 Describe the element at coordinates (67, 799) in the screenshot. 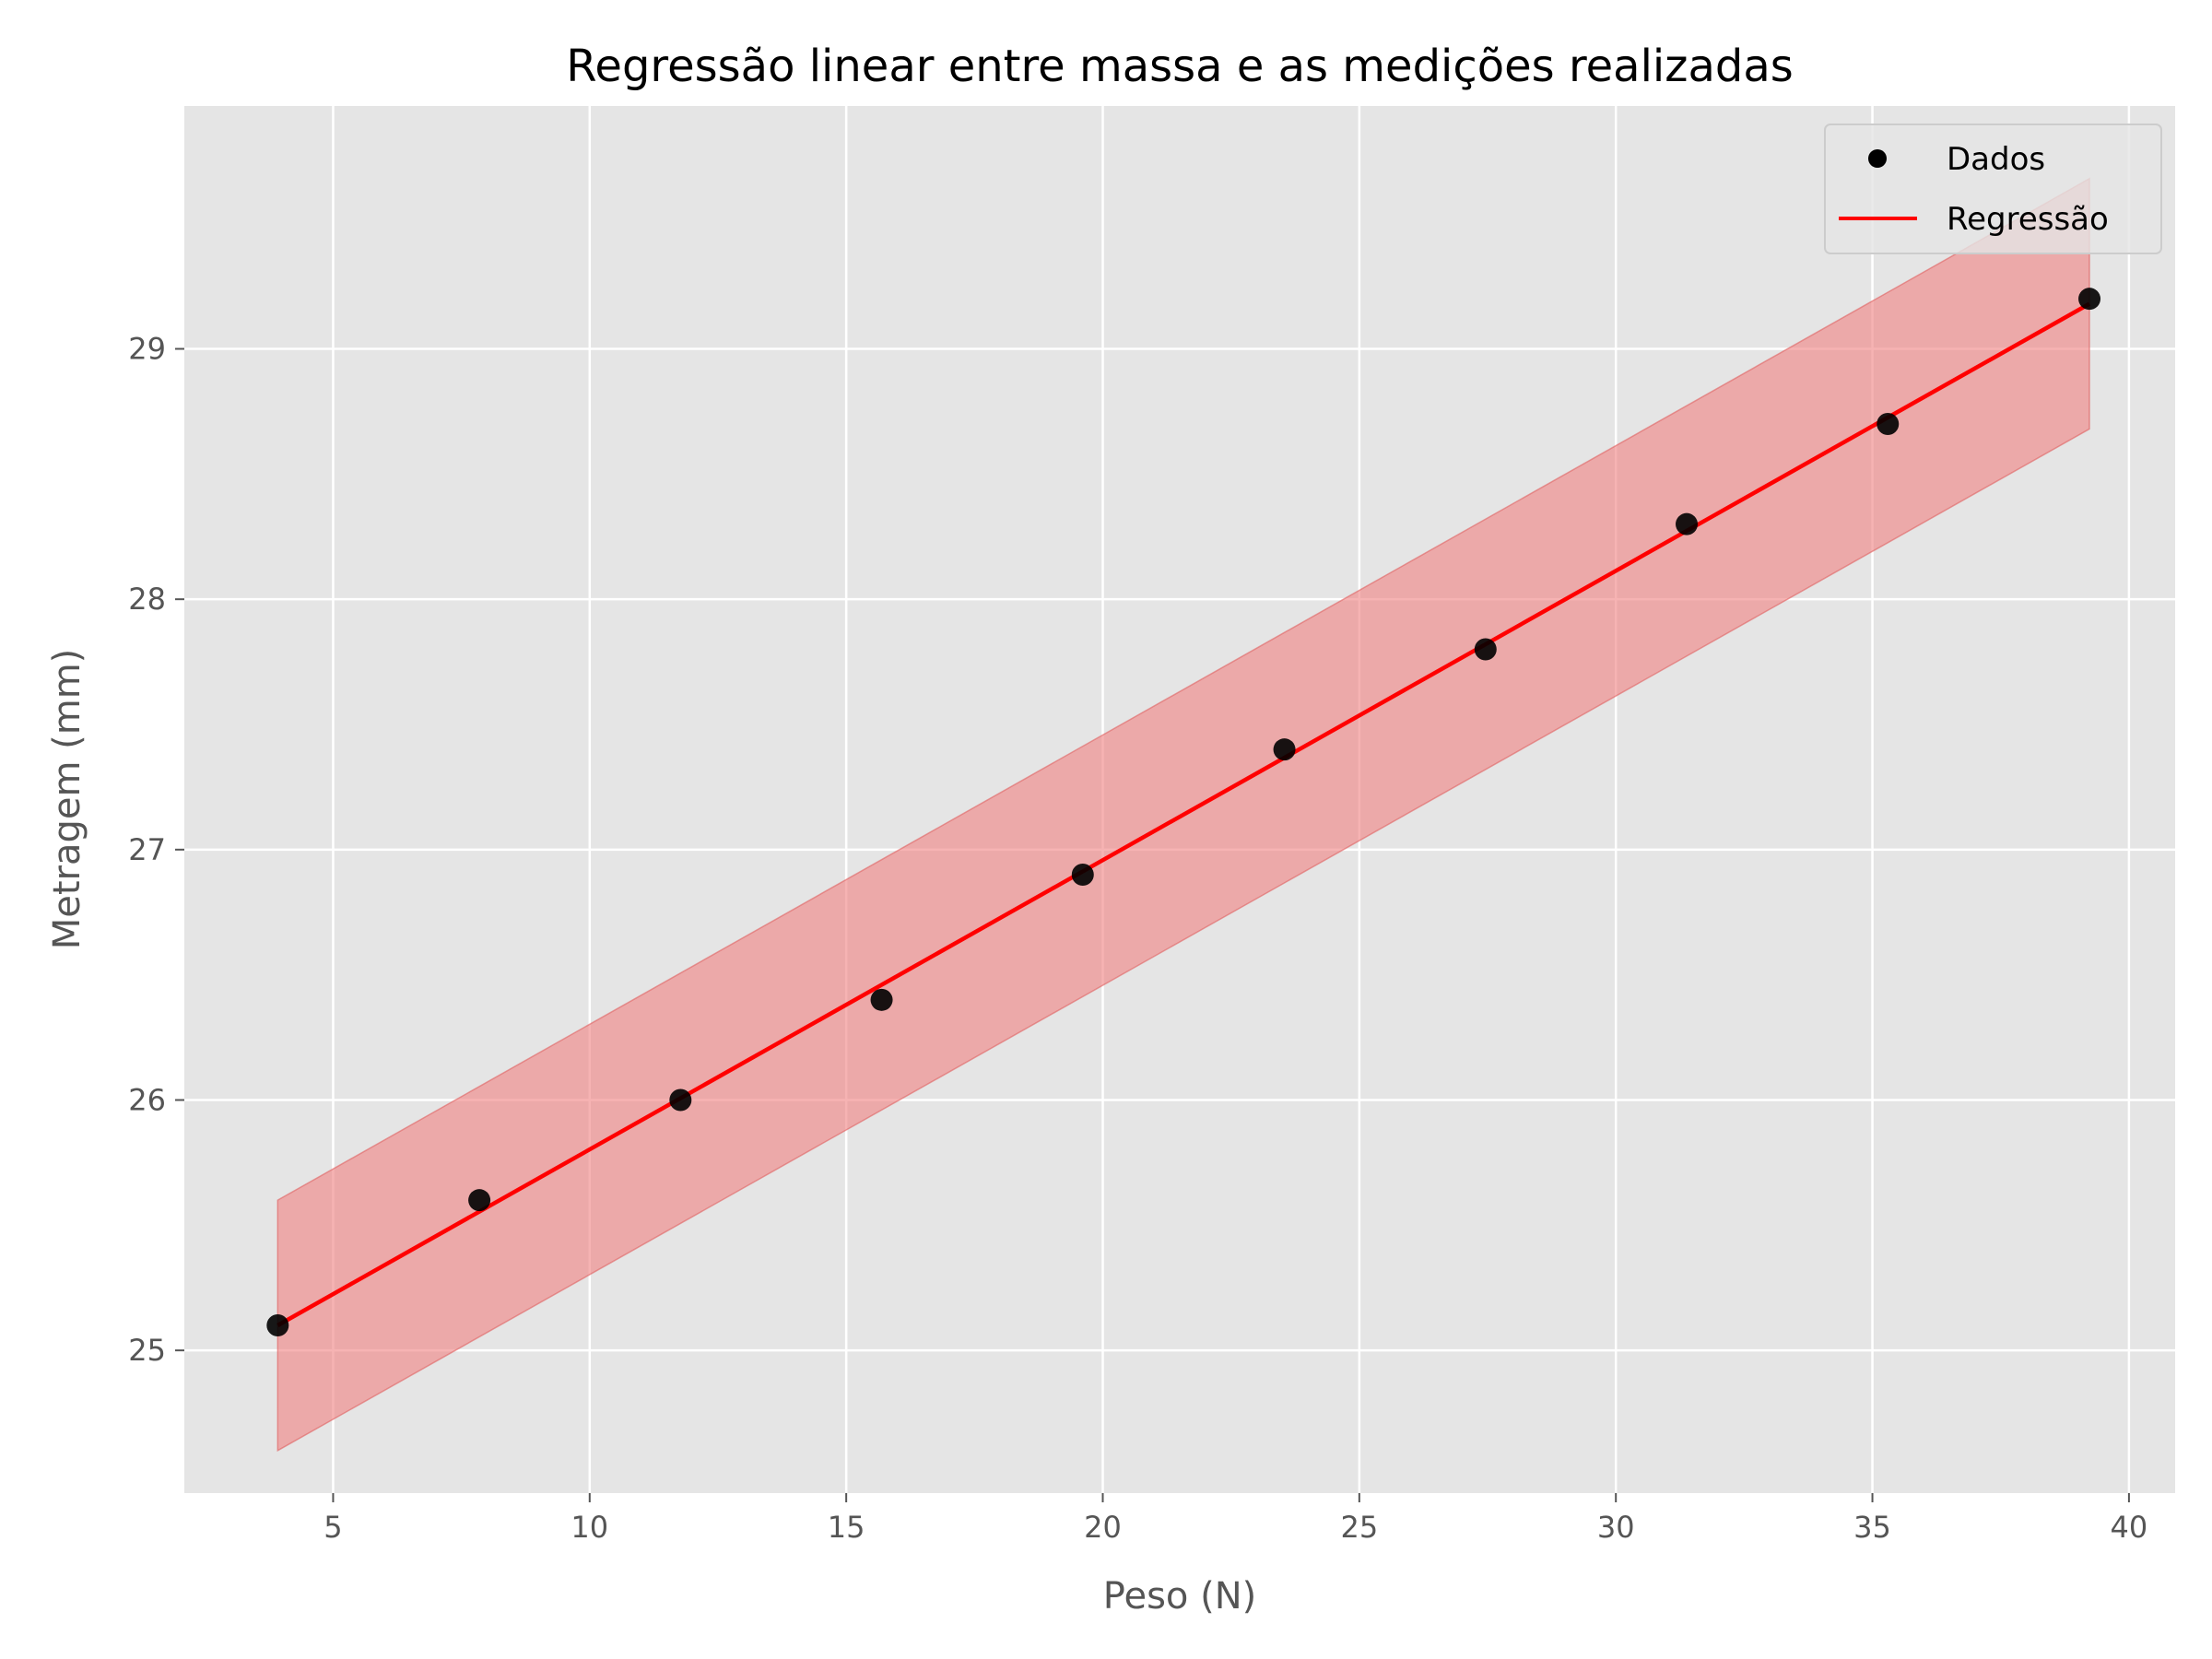

I see `y-axis-label: Metragem (mm)` at that location.